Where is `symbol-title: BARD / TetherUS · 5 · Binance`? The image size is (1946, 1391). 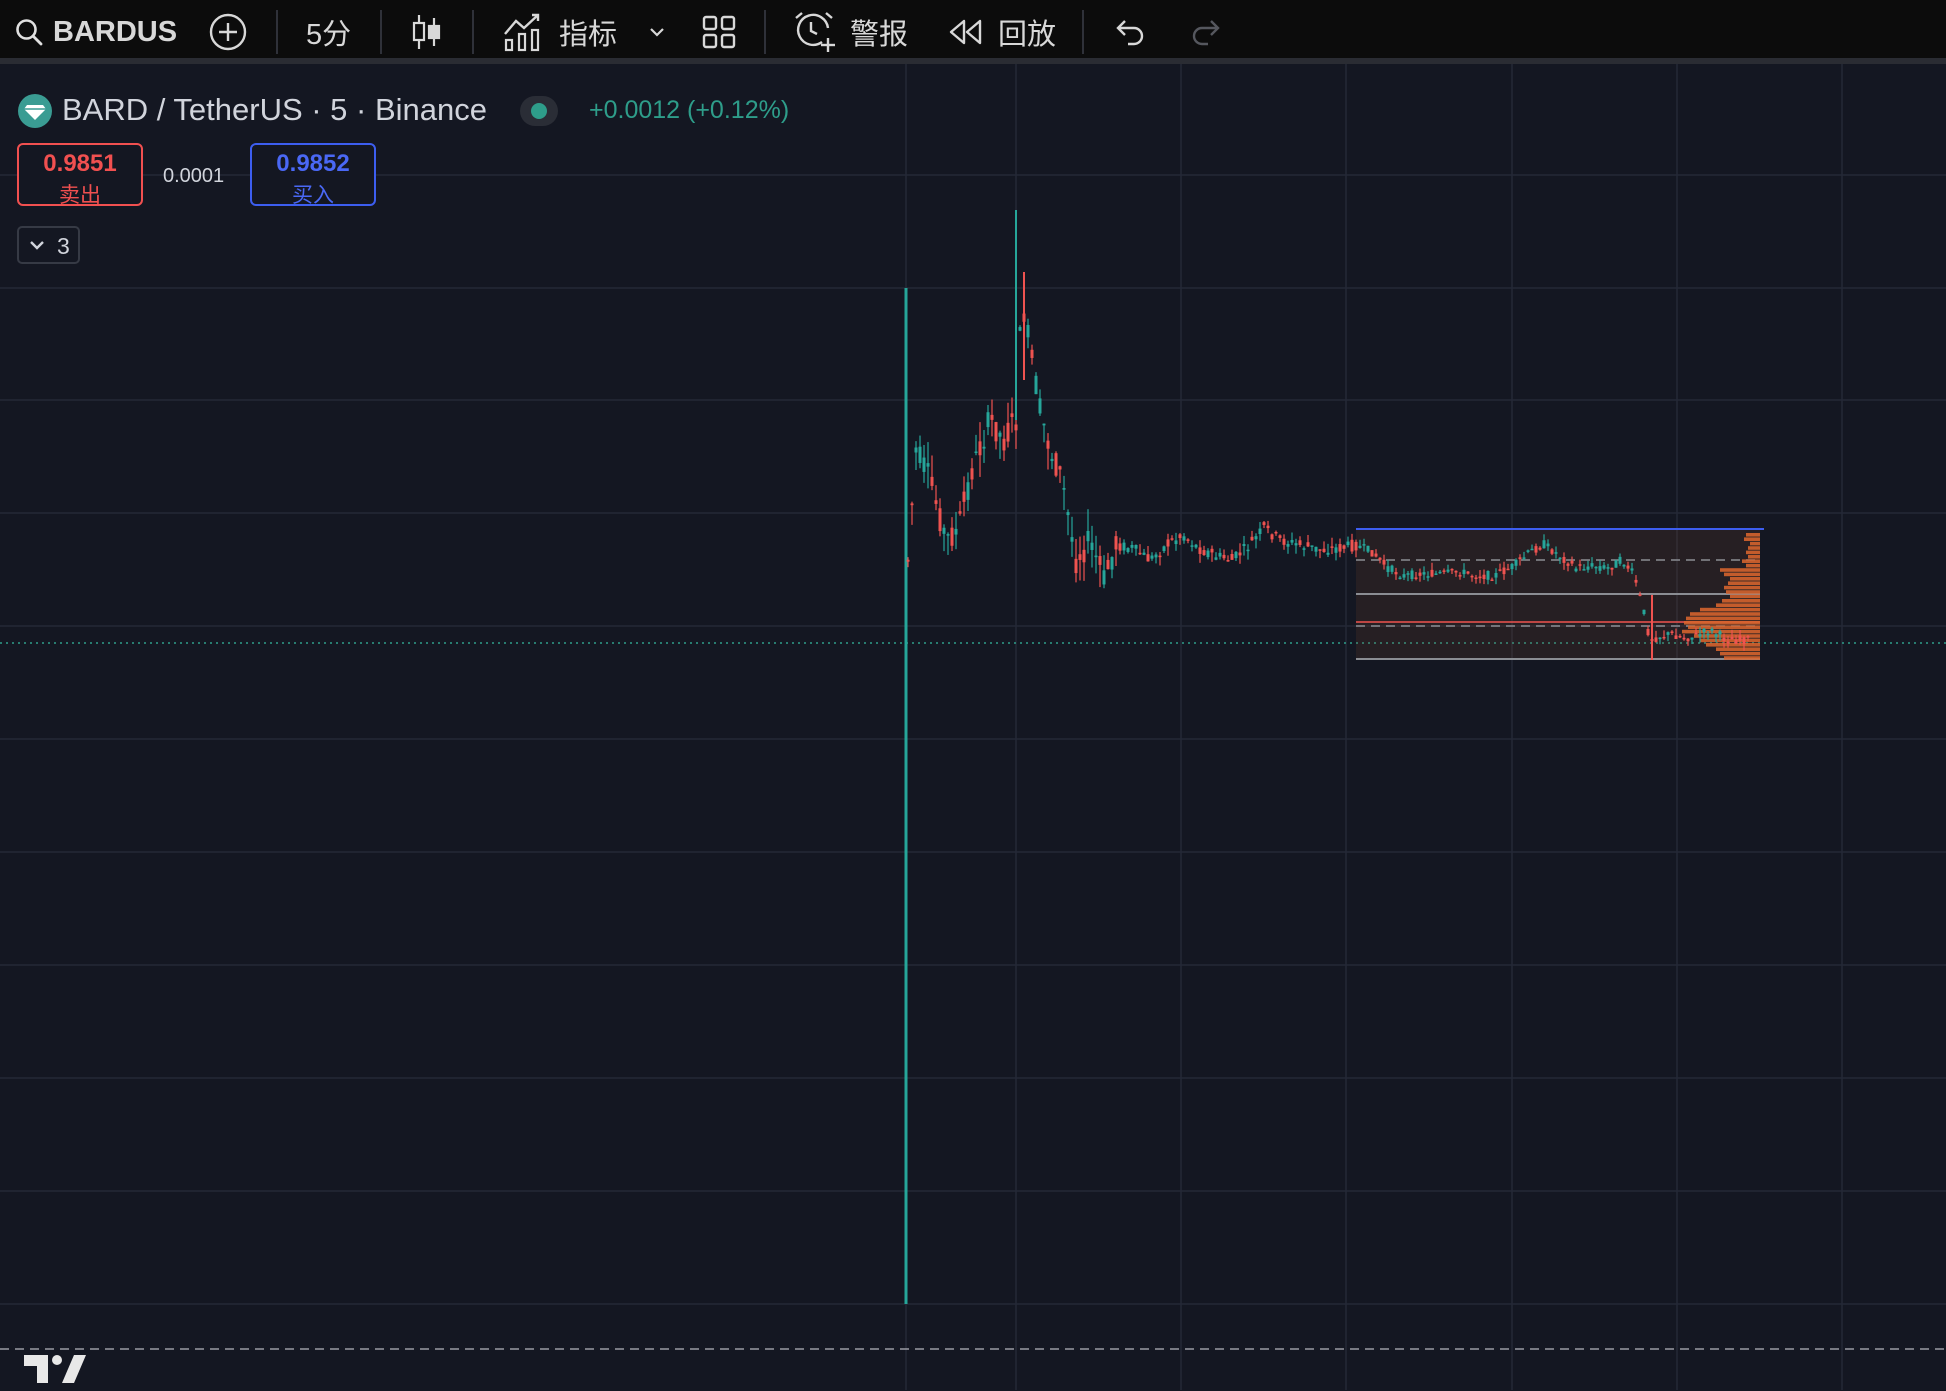
symbol-title: BARD / TetherUS · 5 · Binance is located at coordinates (274, 109).